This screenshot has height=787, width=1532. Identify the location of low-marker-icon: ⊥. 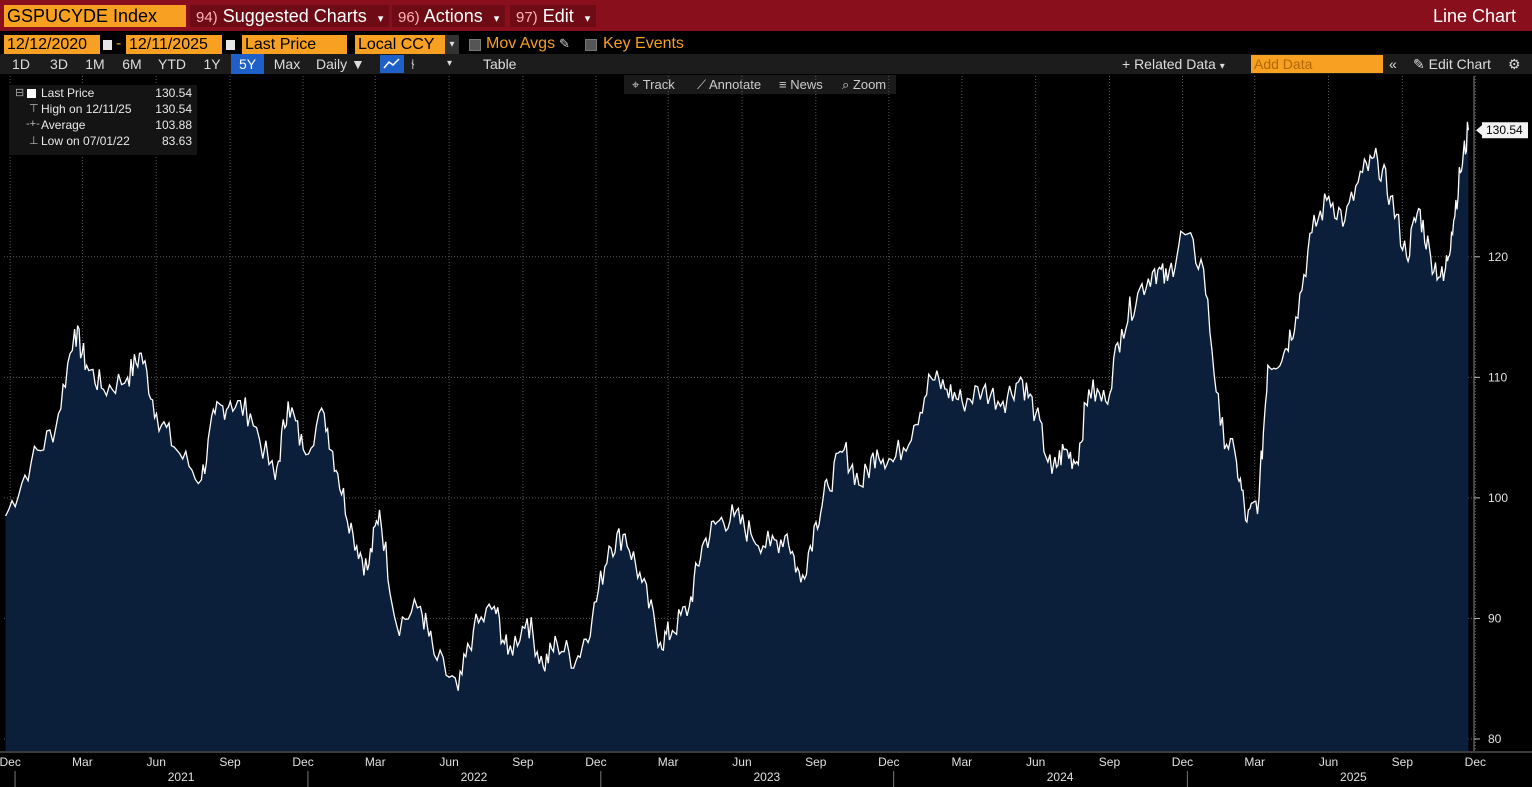
(34, 141).